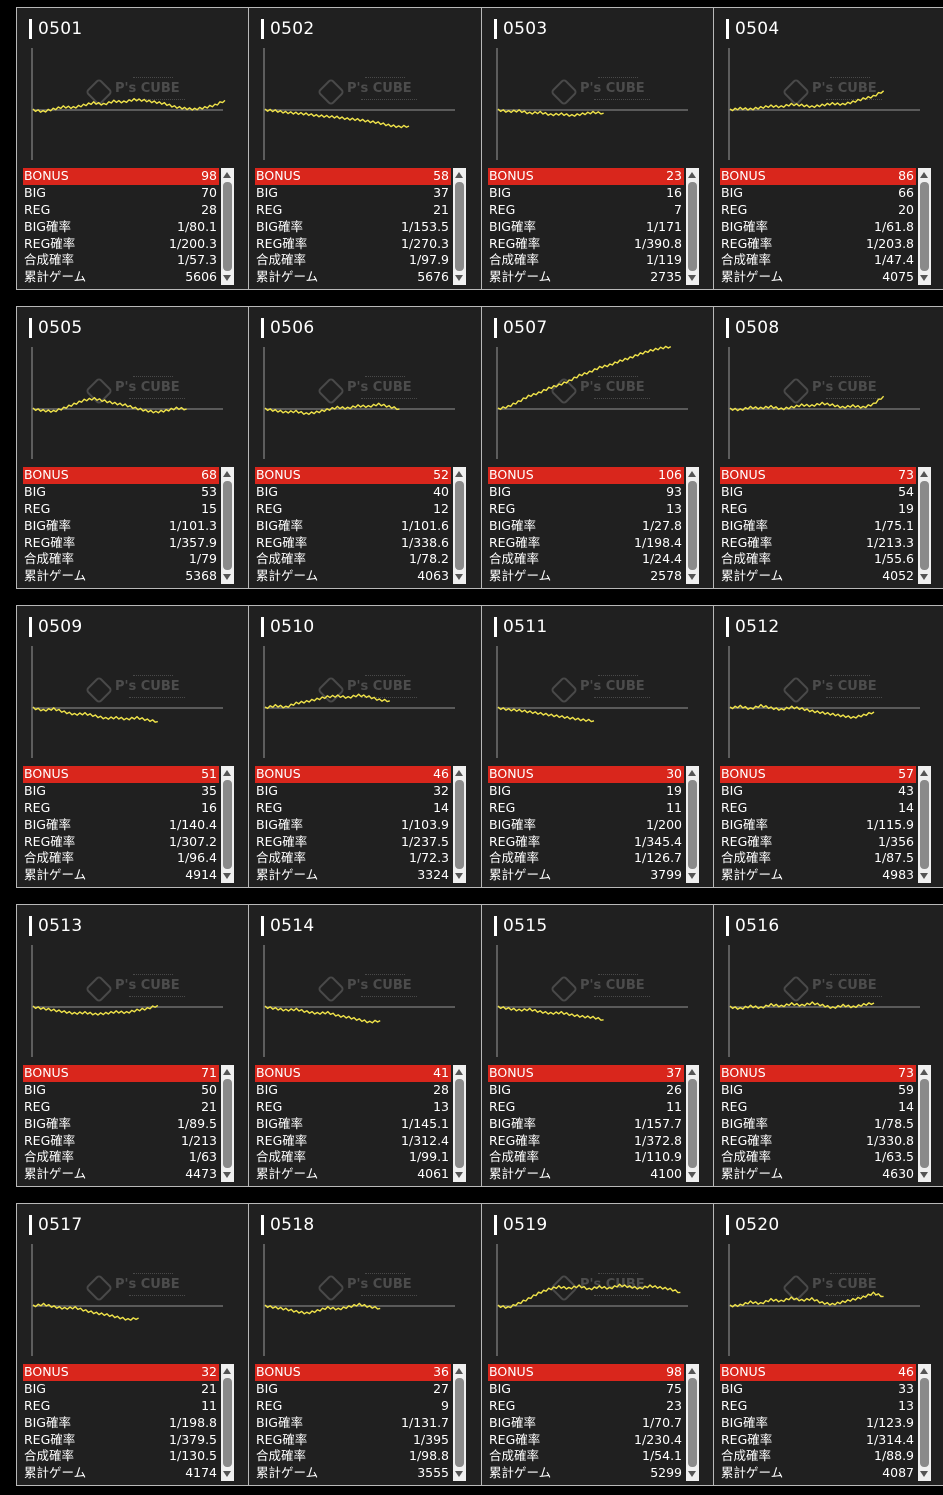  I want to click on machine-number: 0517, so click(60, 1225).